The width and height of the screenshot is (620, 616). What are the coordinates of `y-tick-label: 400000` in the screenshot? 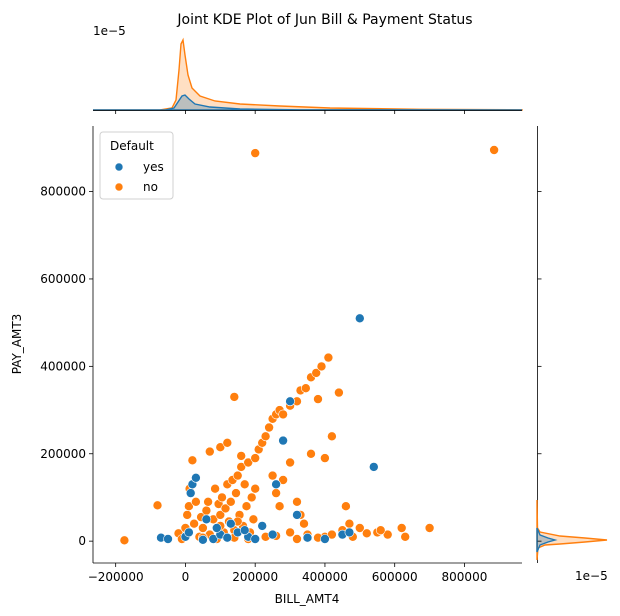 It's located at (63, 366).